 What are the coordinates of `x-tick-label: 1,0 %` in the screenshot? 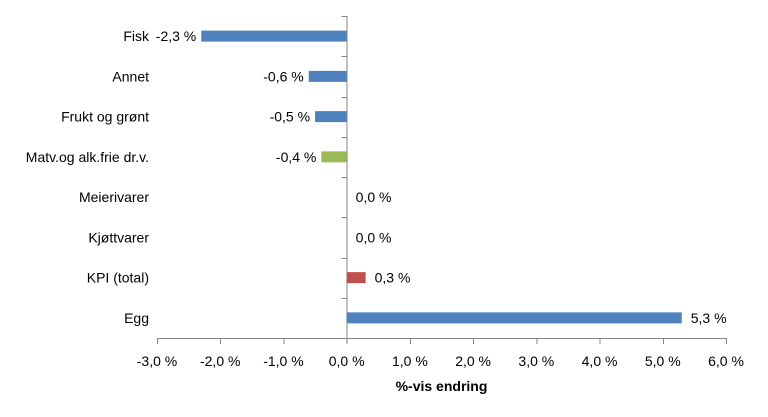 It's located at (410, 361).